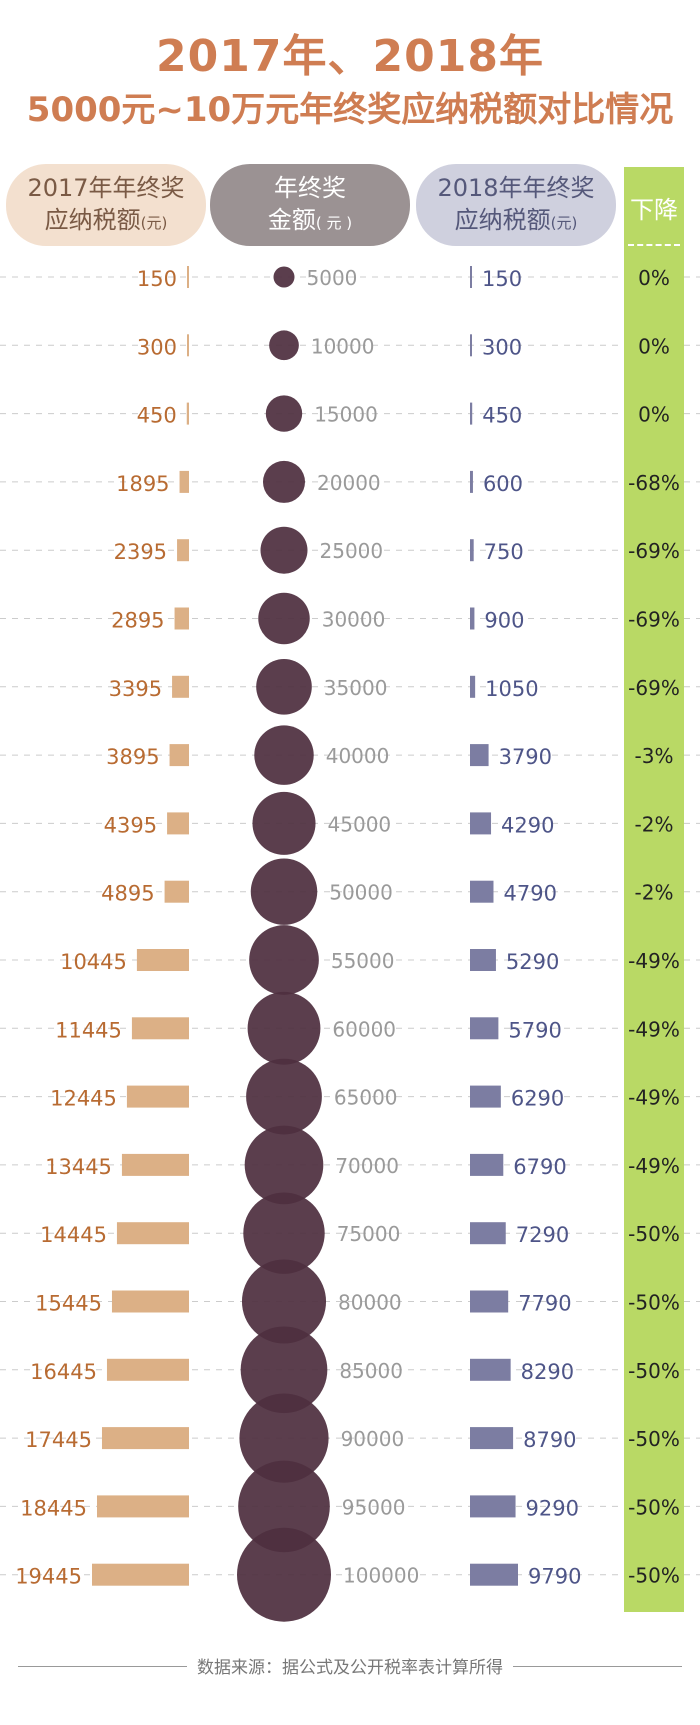  I want to click on bonus-label: 90000, so click(373, 1439).